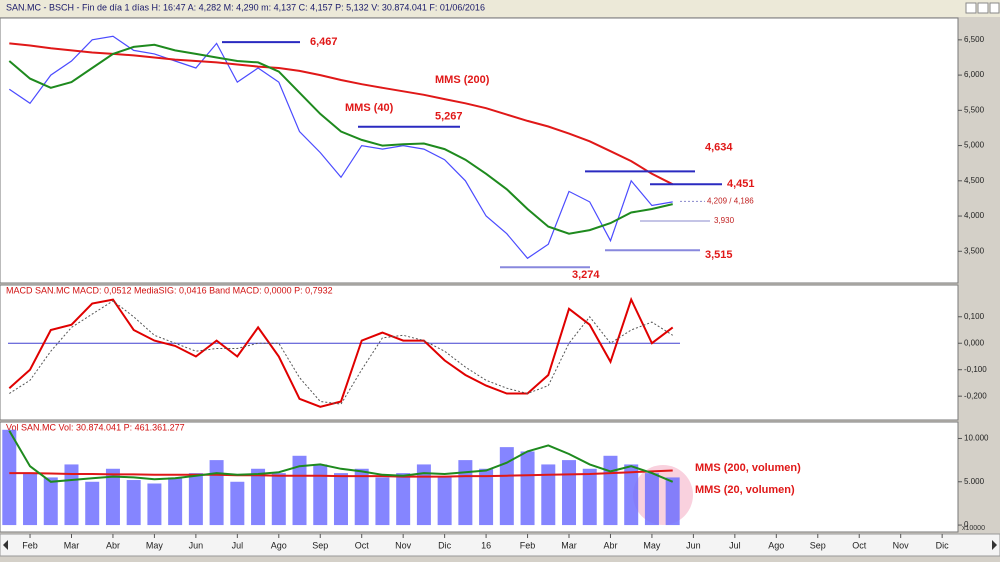 This screenshot has width=1000, height=562. Describe the element at coordinates (974, 481) in the screenshot. I see `y-tick-label: 5.000` at that location.